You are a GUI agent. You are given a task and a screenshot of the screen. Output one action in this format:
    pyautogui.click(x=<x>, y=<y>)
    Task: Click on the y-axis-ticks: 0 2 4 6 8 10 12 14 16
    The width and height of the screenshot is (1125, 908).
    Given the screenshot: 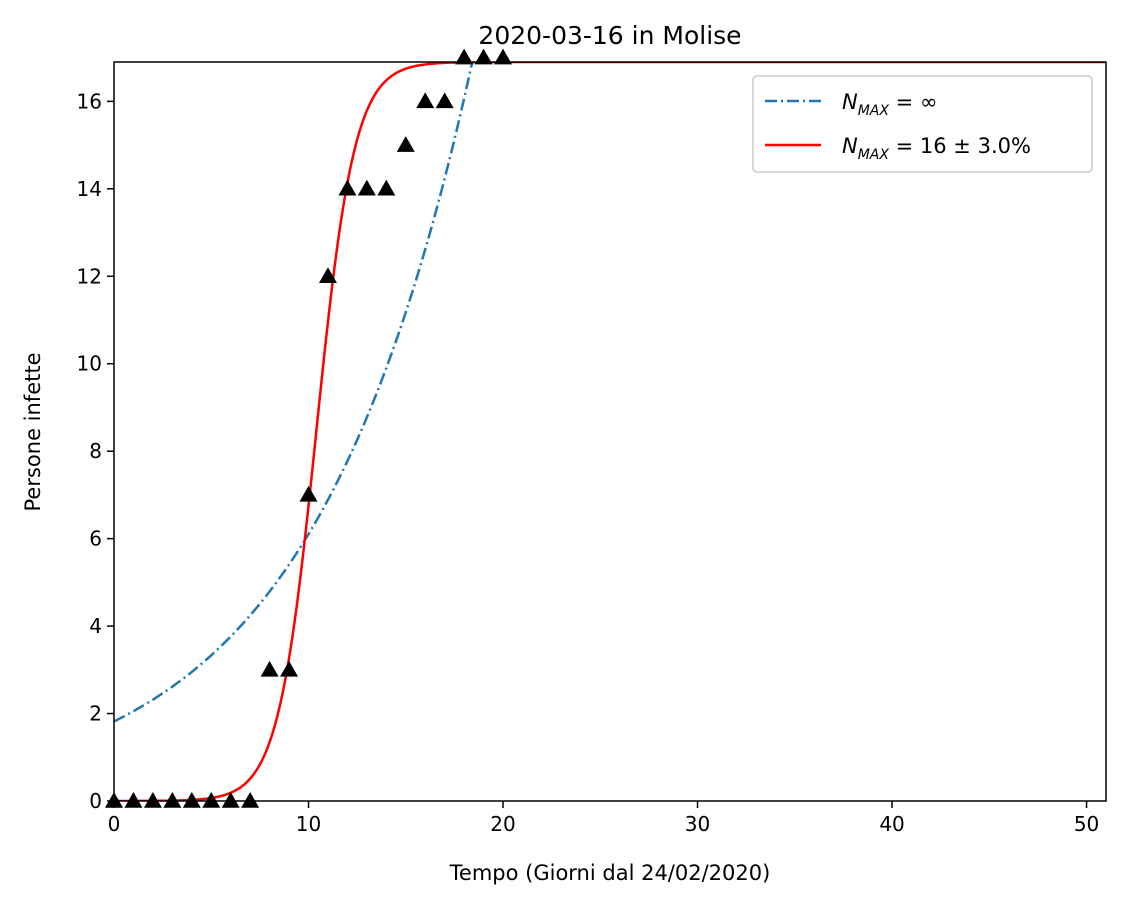 What is the action you would take?
    pyautogui.click(x=95, y=451)
    